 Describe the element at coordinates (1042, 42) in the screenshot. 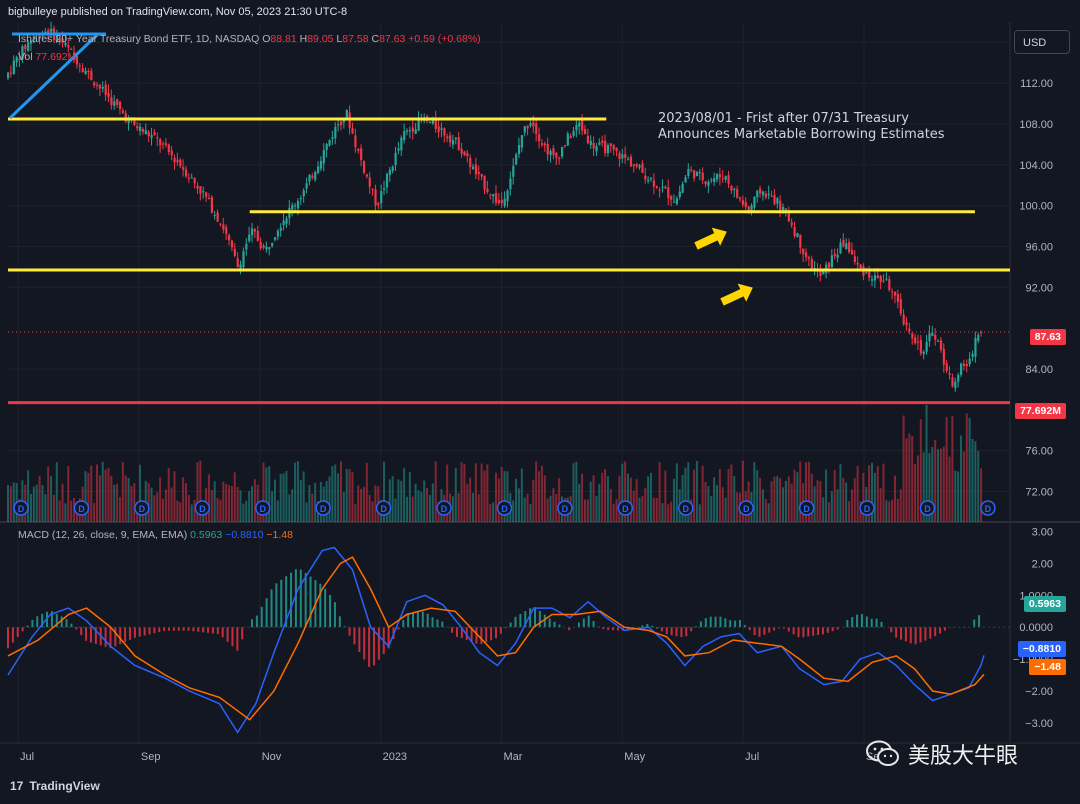

I see `currency-button: USD` at that location.